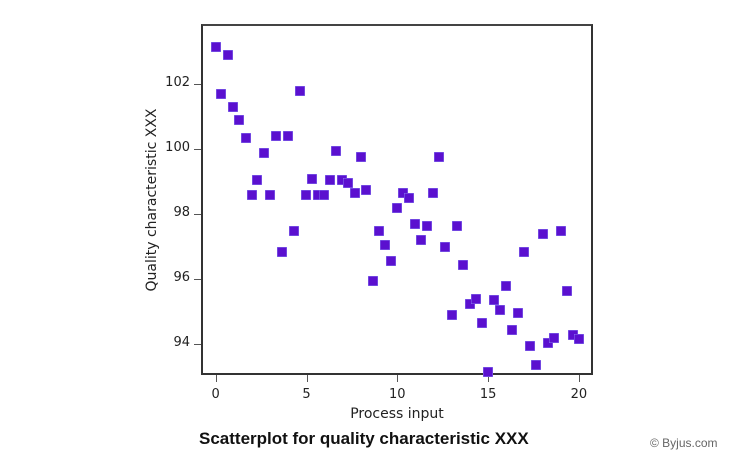 This screenshot has width=750, height=464. What do you see at coordinates (397, 414) in the screenshot?
I see `x-axis-label: Process input` at bounding box center [397, 414].